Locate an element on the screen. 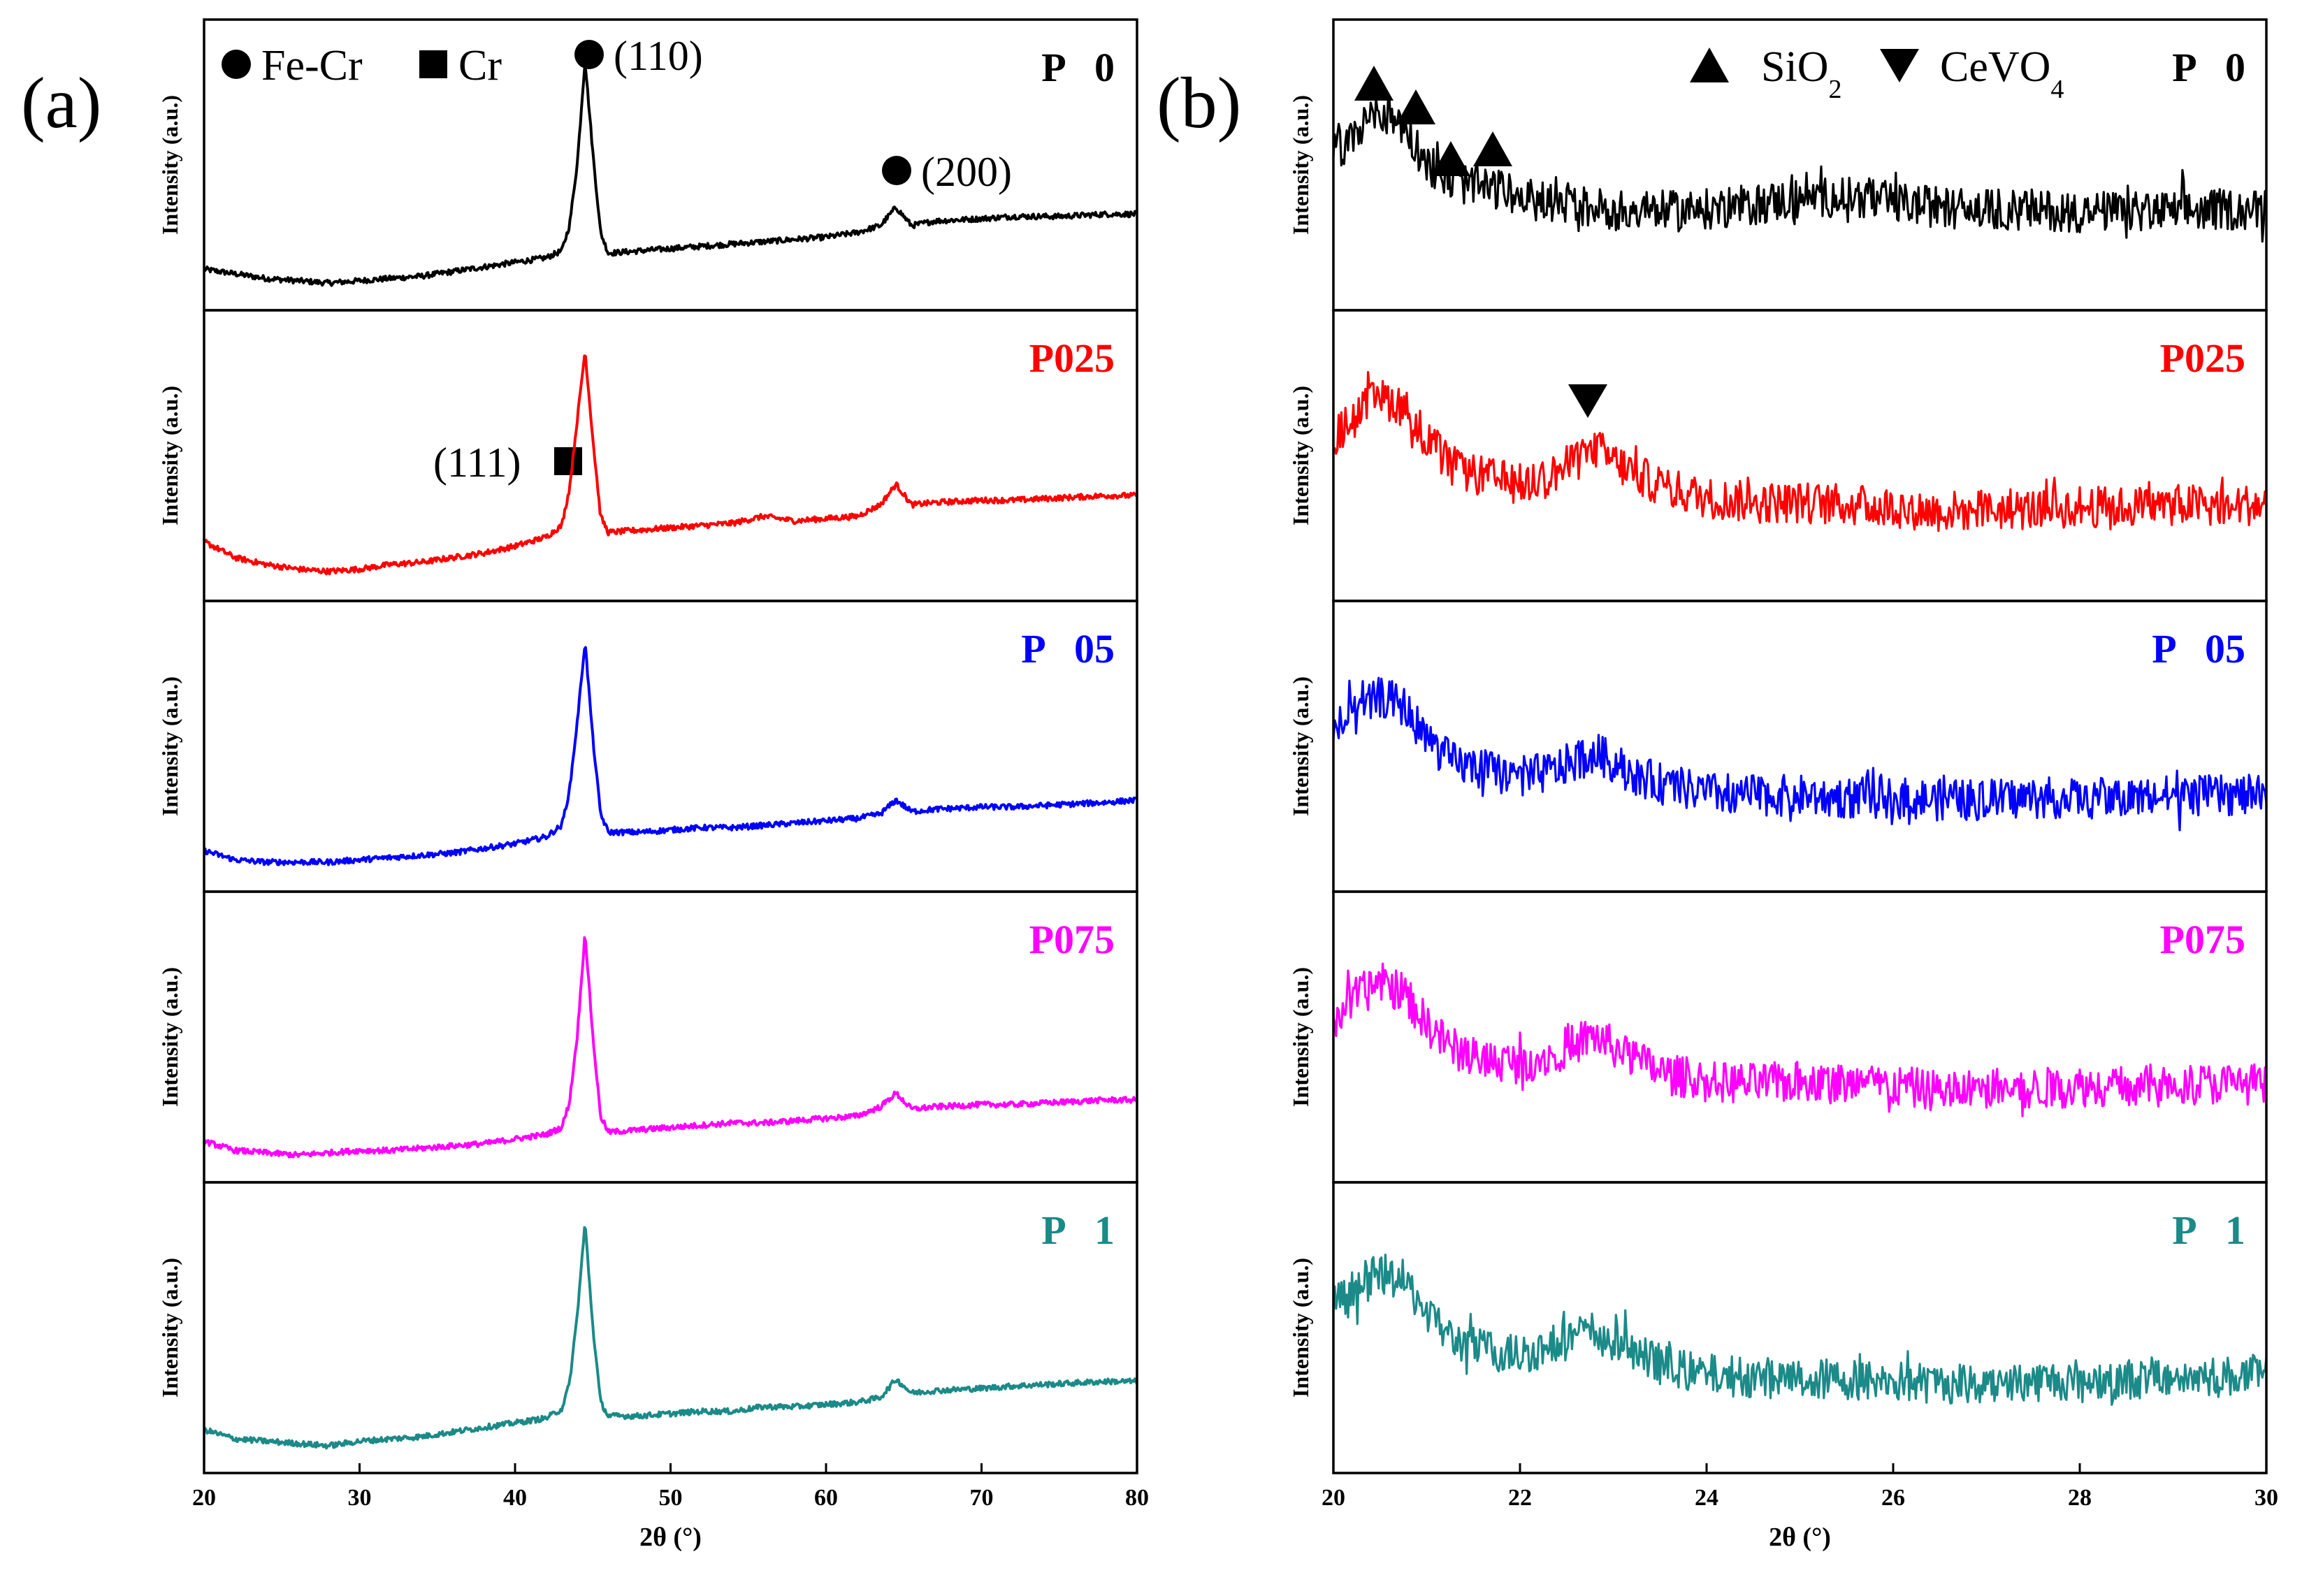 This screenshot has width=2302, height=1596. peak-110-label: (110) is located at coordinates (658, 56).